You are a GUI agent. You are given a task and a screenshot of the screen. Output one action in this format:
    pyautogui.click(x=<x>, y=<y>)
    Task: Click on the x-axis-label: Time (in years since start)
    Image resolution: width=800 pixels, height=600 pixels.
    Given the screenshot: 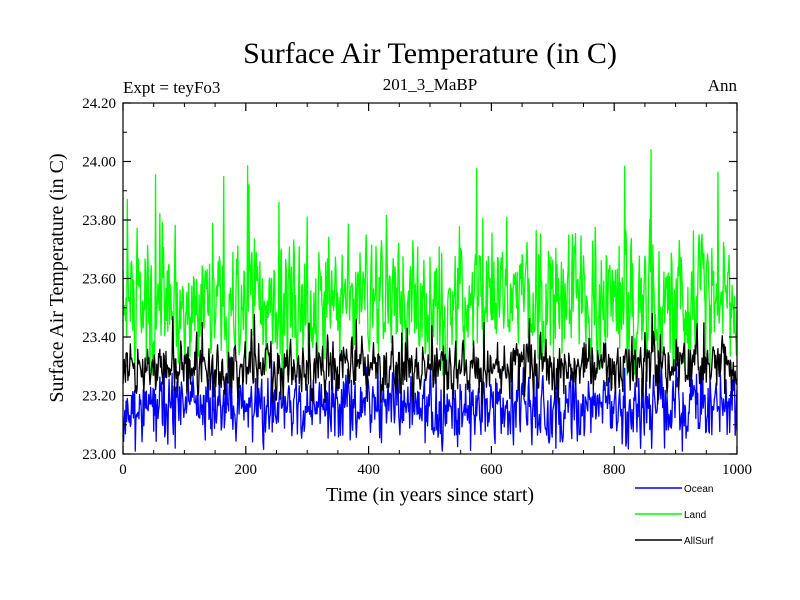 What is the action you would take?
    pyautogui.click(x=430, y=495)
    